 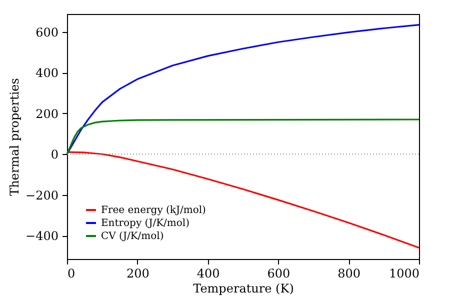 I want to click on y-tick-label: 600, so click(x=47, y=32).